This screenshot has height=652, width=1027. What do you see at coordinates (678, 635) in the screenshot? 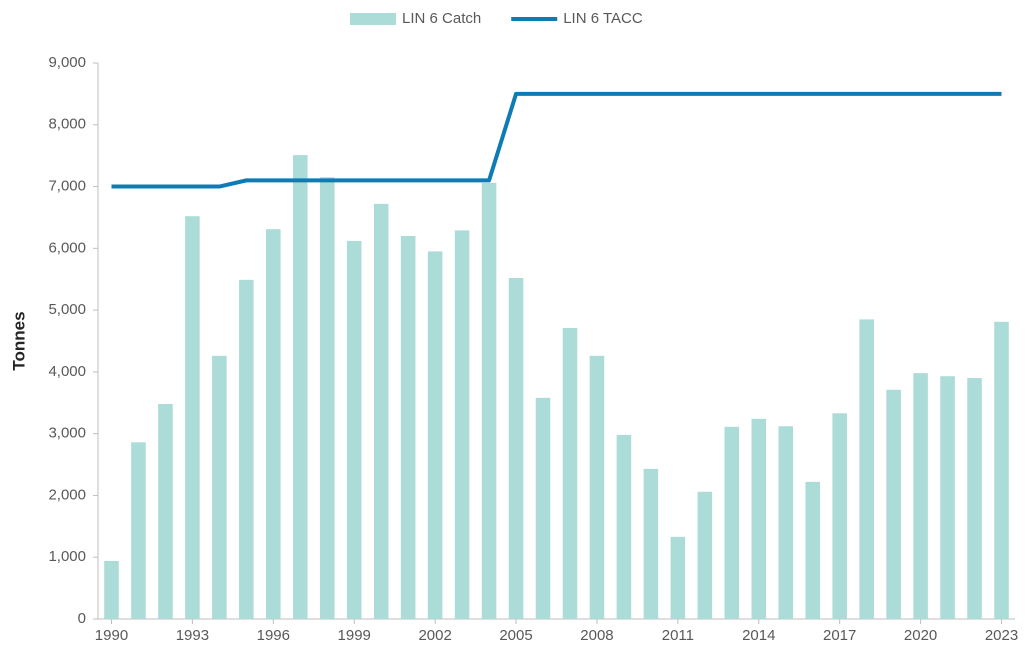
I see `x-tick-label: 2011` at bounding box center [678, 635].